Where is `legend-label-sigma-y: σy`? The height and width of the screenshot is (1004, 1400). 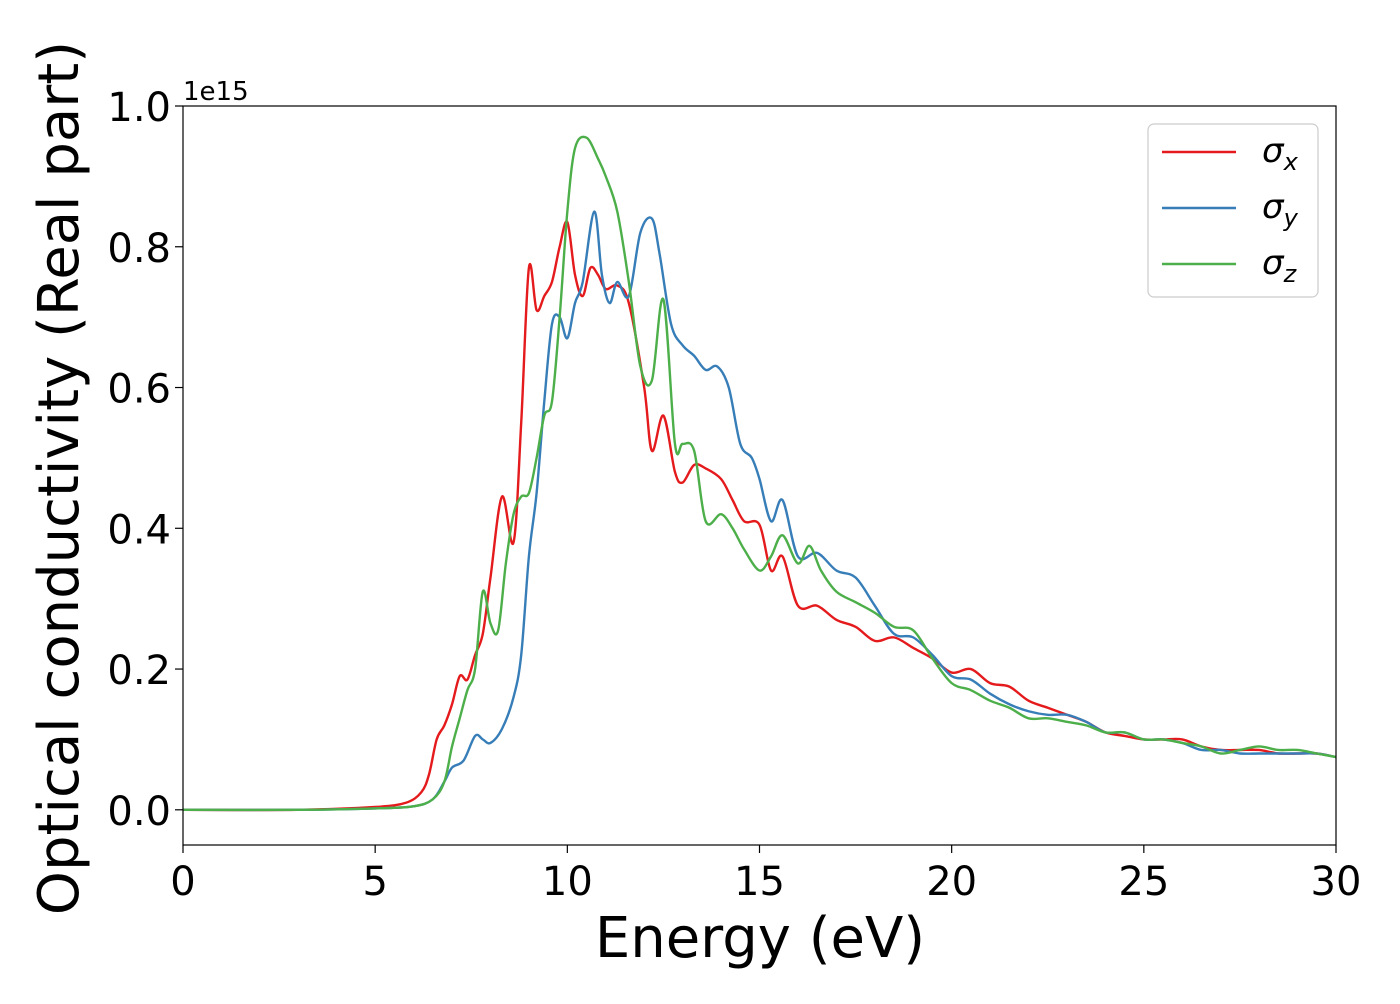 legend-label-sigma-y: σy is located at coordinates (1280, 209).